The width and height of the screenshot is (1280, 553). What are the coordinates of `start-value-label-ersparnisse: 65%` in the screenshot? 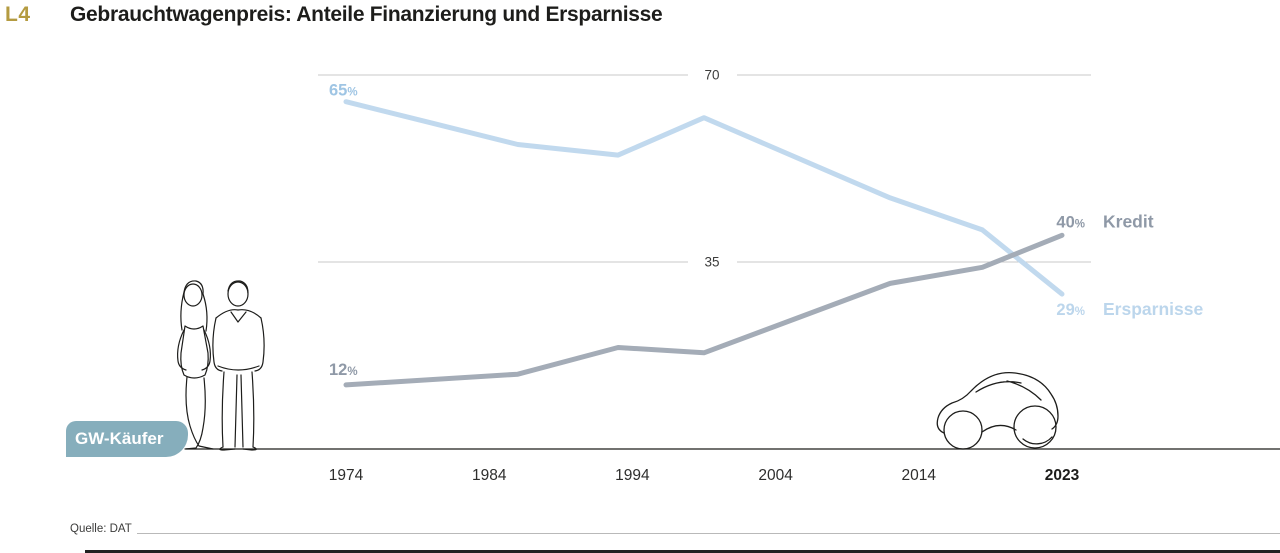 It's located at (343, 91).